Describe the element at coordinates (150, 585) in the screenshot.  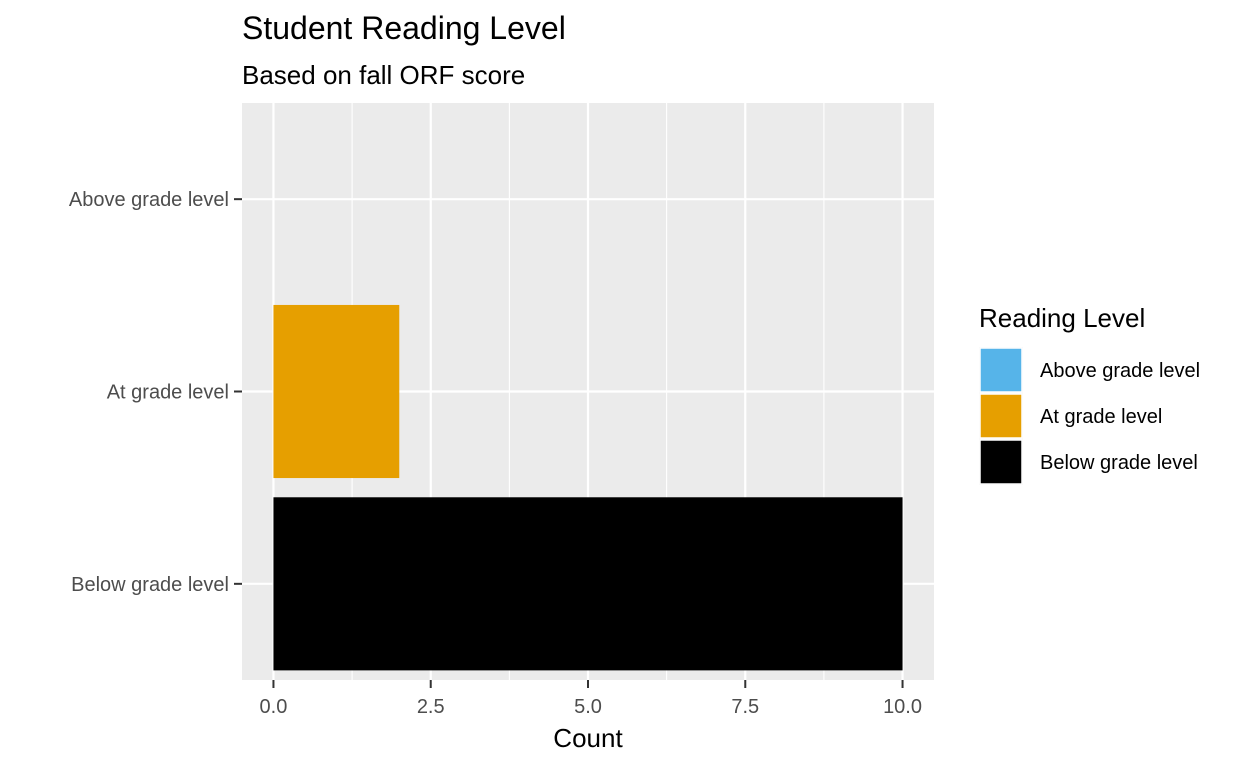
I see `y-tick-label: Below grade level` at that location.